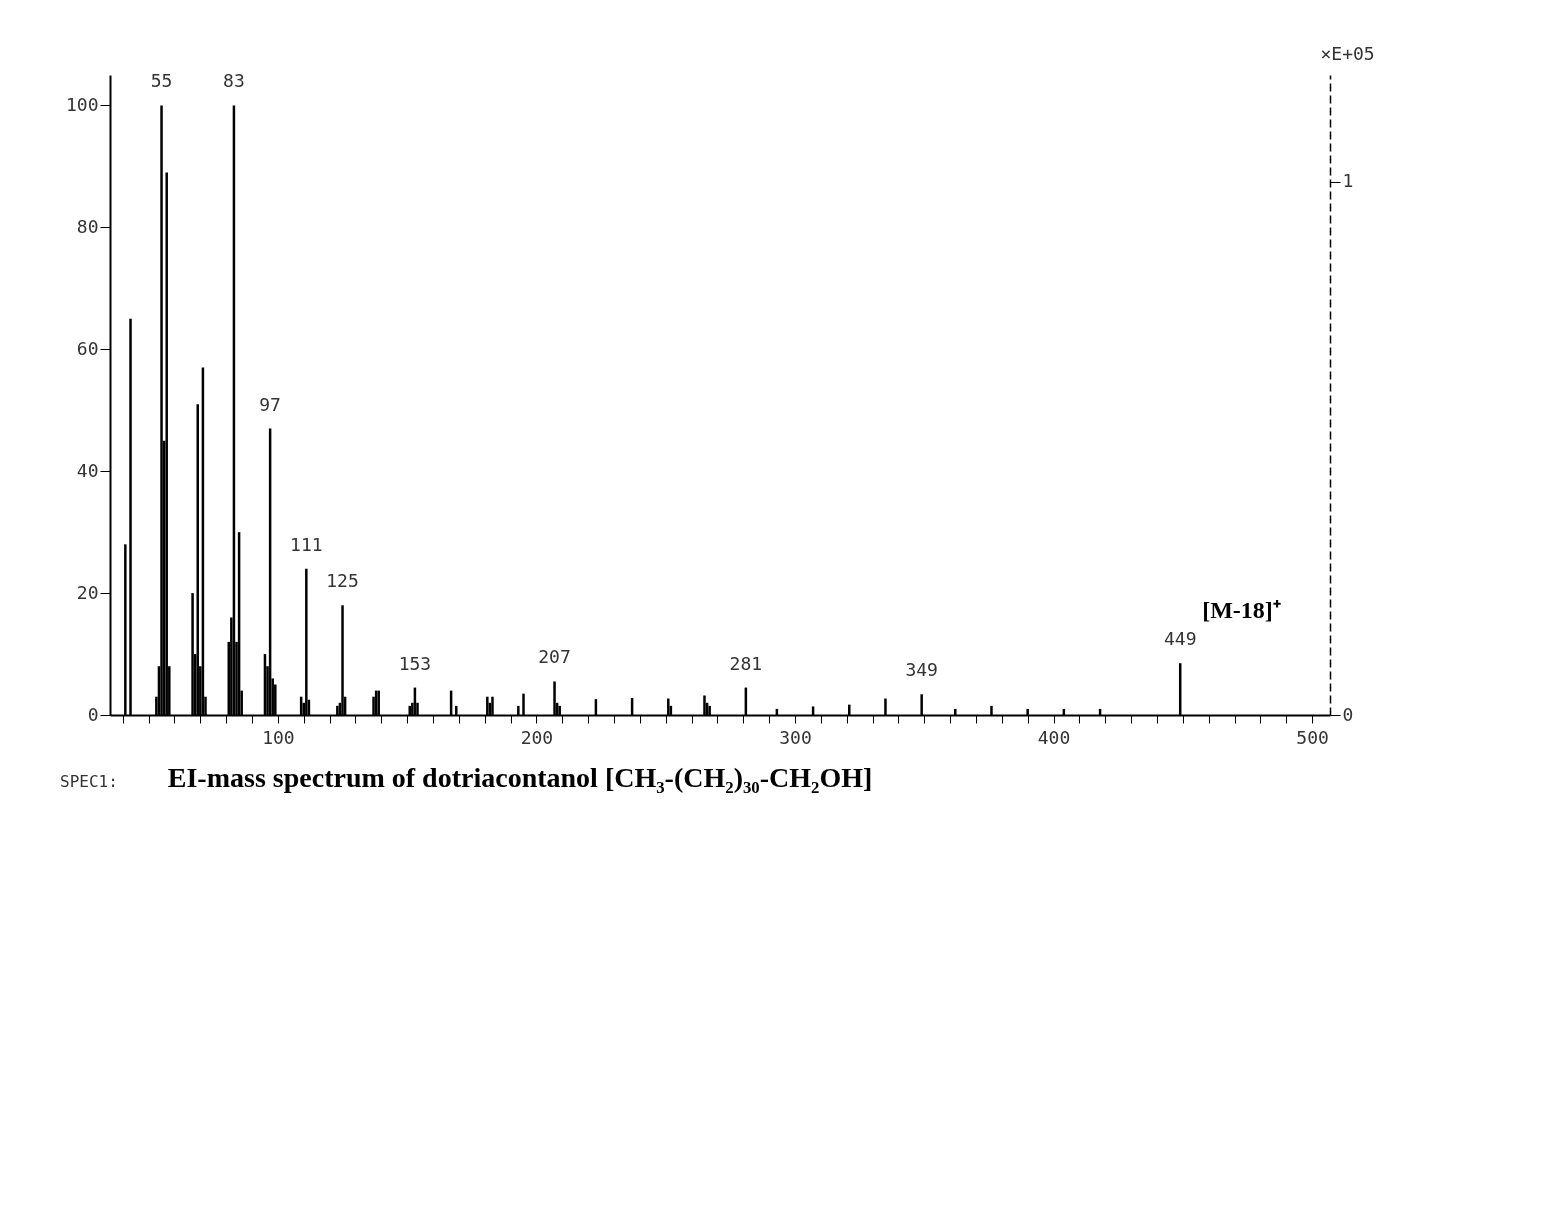 The width and height of the screenshot is (1541, 1227). Describe the element at coordinates (306, 544) in the screenshot. I see `annotation: 111` at that location.